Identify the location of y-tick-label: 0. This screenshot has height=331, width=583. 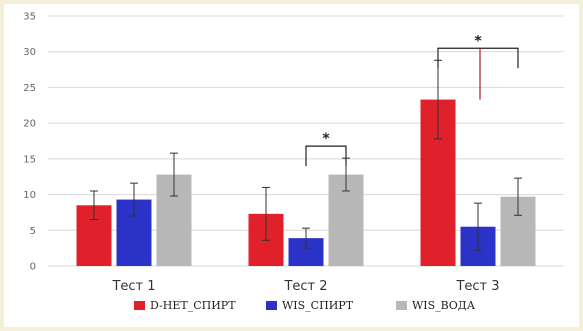
(33, 267).